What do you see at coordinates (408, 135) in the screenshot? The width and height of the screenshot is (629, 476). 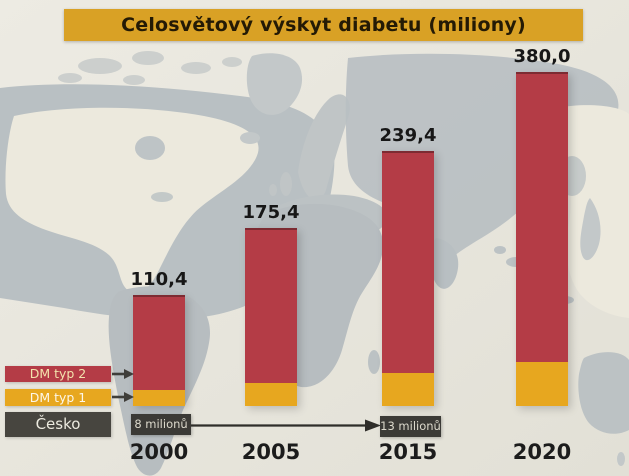 I see `bar-value-label: 239,4` at bounding box center [408, 135].